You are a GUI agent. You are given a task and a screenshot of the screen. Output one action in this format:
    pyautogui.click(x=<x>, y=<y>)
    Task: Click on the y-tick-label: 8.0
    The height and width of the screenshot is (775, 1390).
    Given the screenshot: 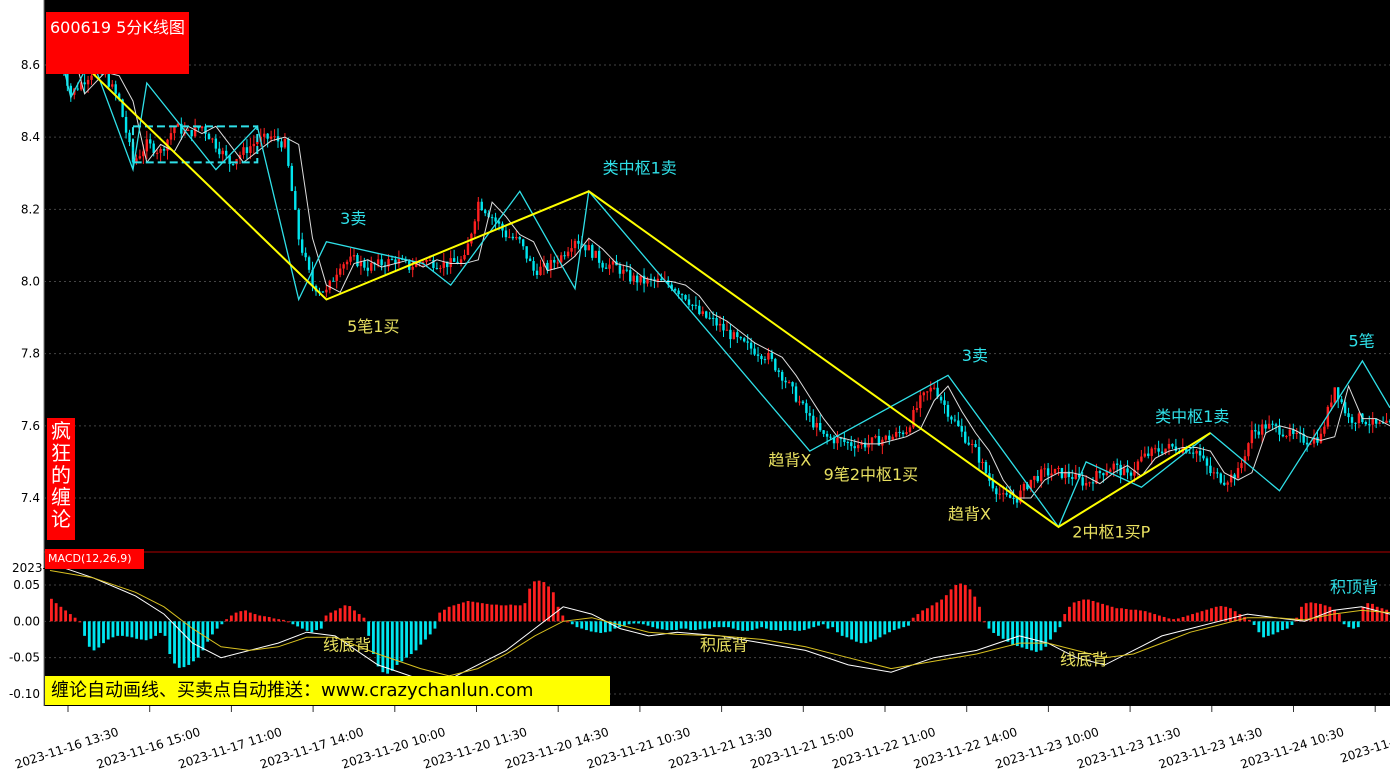 What is the action you would take?
    pyautogui.click(x=30, y=282)
    